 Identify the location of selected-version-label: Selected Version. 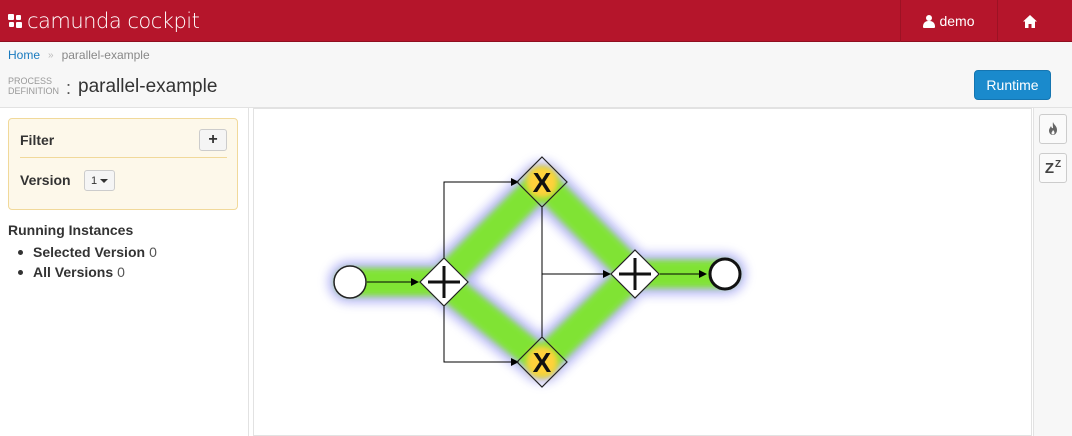
(89, 252).